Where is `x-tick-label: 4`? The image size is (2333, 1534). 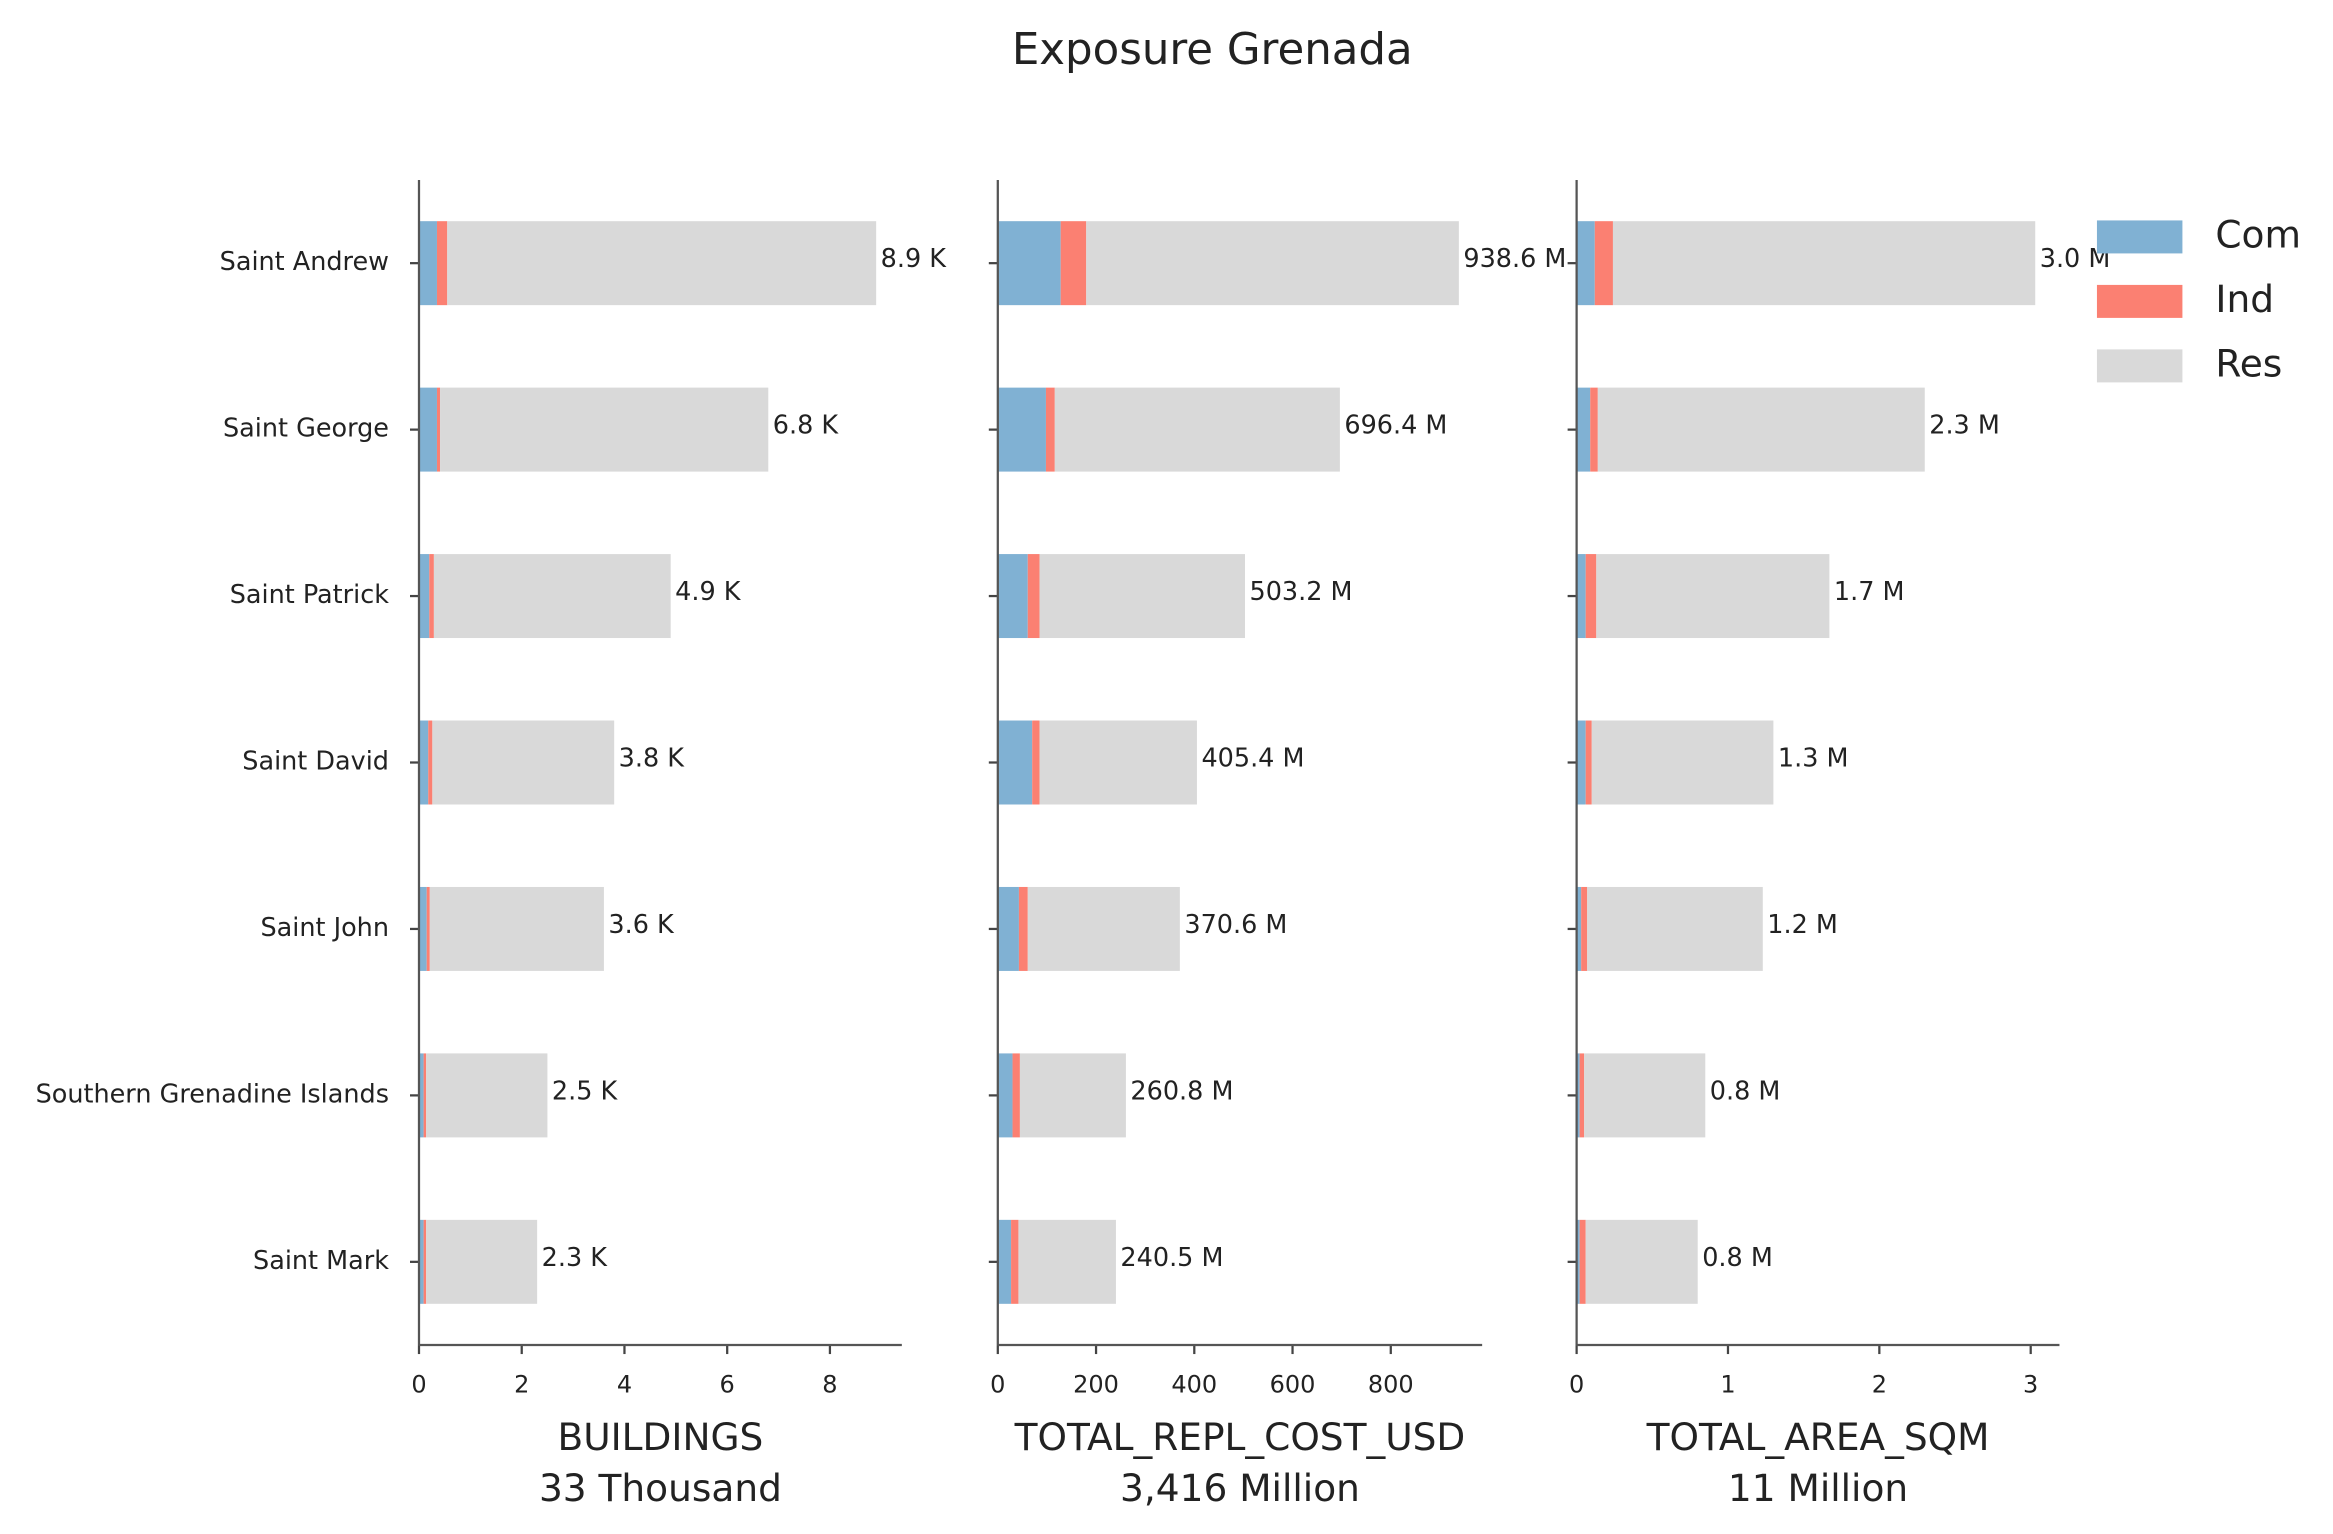 x-tick-label: 4 is located at coordinates (624, 1385).